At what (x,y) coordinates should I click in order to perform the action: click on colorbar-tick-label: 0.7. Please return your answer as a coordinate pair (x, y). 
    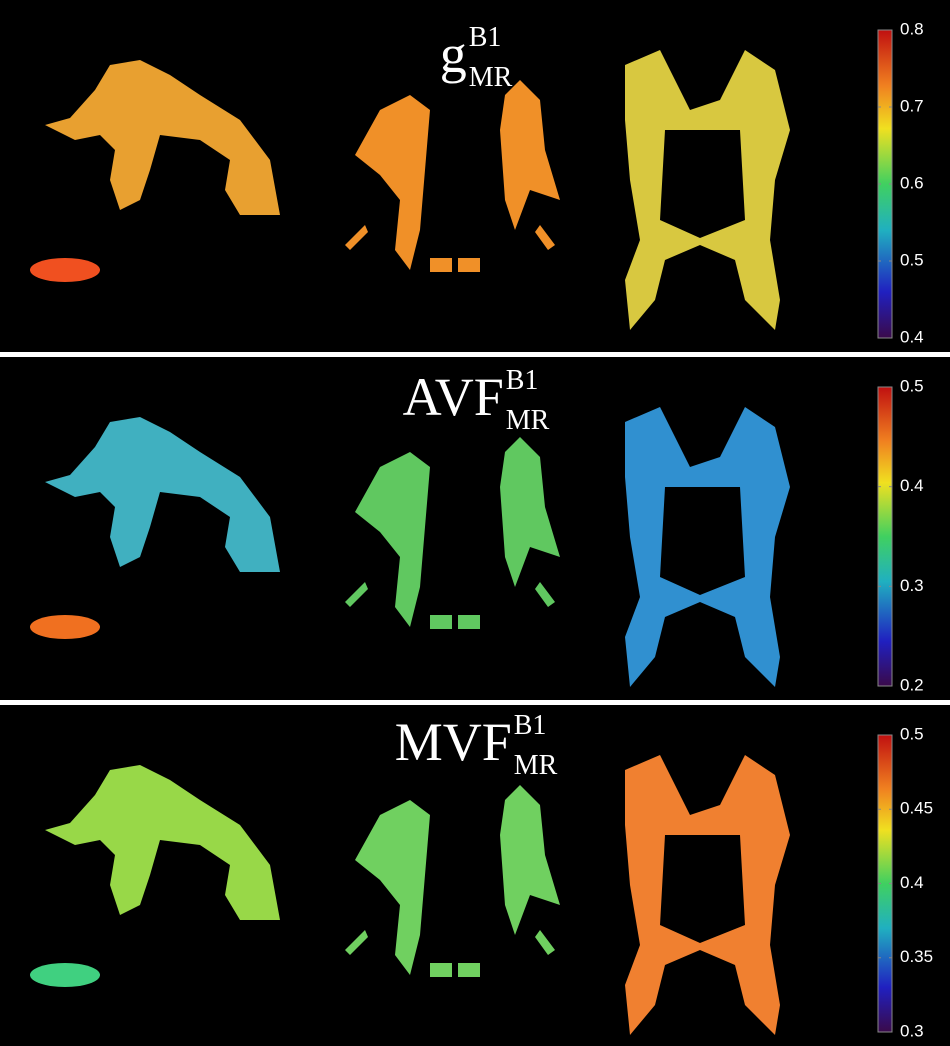
    Looking at the image, I should click on (912, 105).